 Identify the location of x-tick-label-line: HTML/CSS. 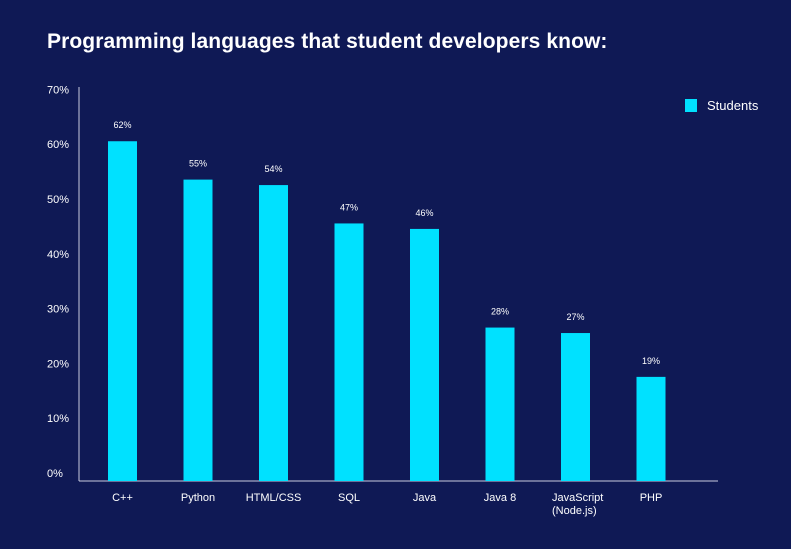
(274, 498).